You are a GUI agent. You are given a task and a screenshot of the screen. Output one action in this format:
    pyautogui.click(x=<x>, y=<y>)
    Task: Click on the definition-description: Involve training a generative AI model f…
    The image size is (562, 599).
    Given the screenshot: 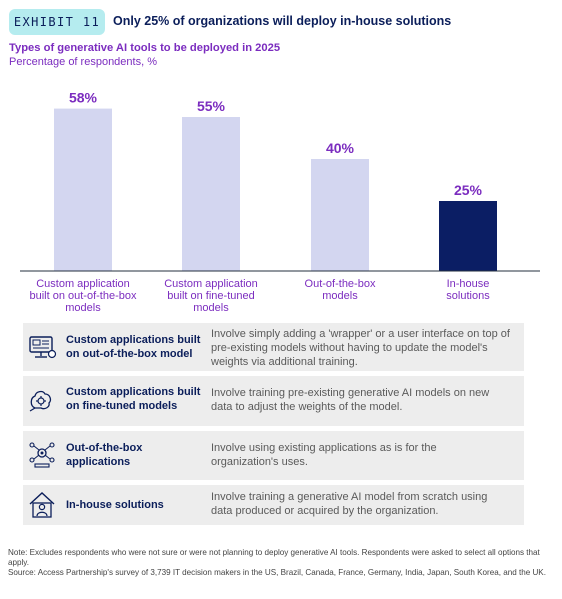 What is the action you would take?
    pyautogui.click(x=349, y=504)
    